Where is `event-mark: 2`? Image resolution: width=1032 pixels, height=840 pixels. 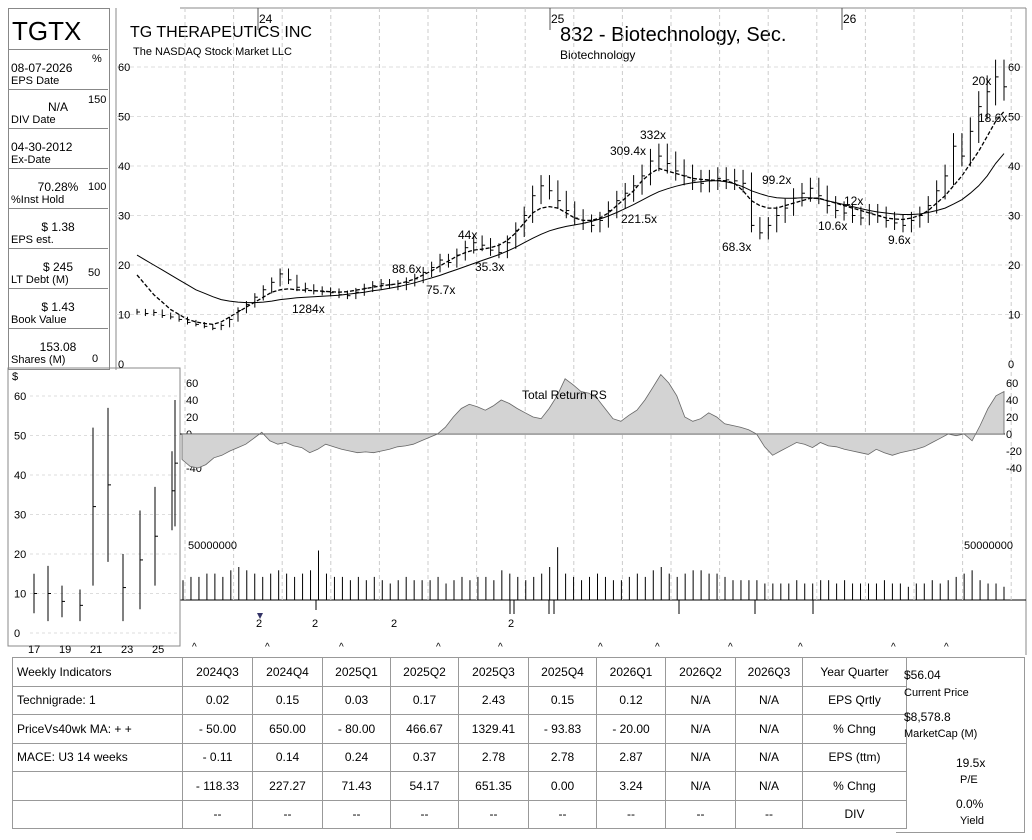
event-mark: 2 is located at coordinates (511, 624).